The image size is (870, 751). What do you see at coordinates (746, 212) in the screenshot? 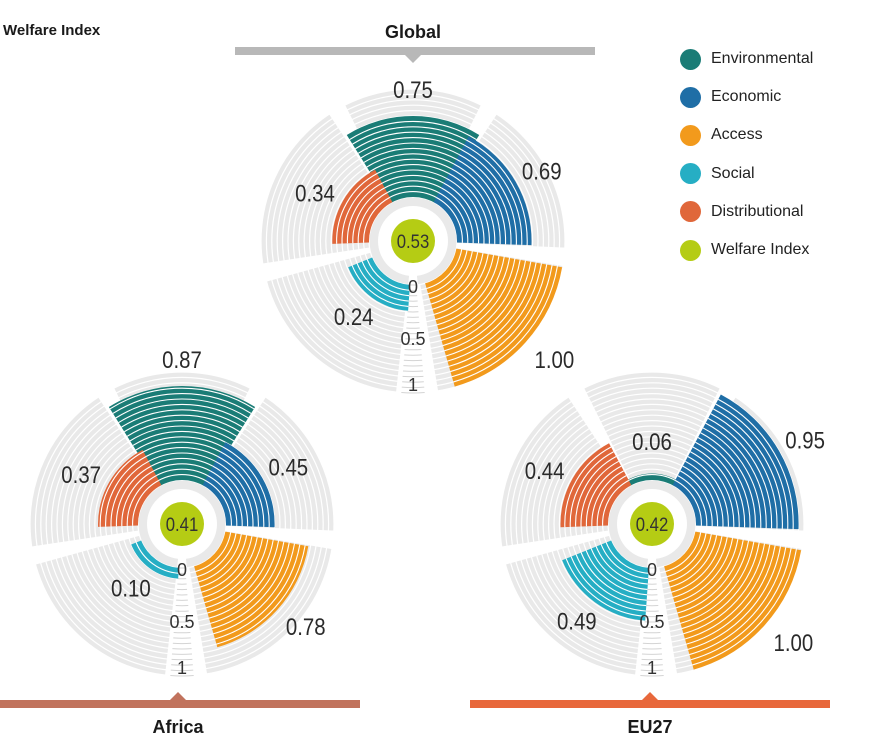
I see `legend-item-distributional: Distributional` at bounding box center [746, 212].